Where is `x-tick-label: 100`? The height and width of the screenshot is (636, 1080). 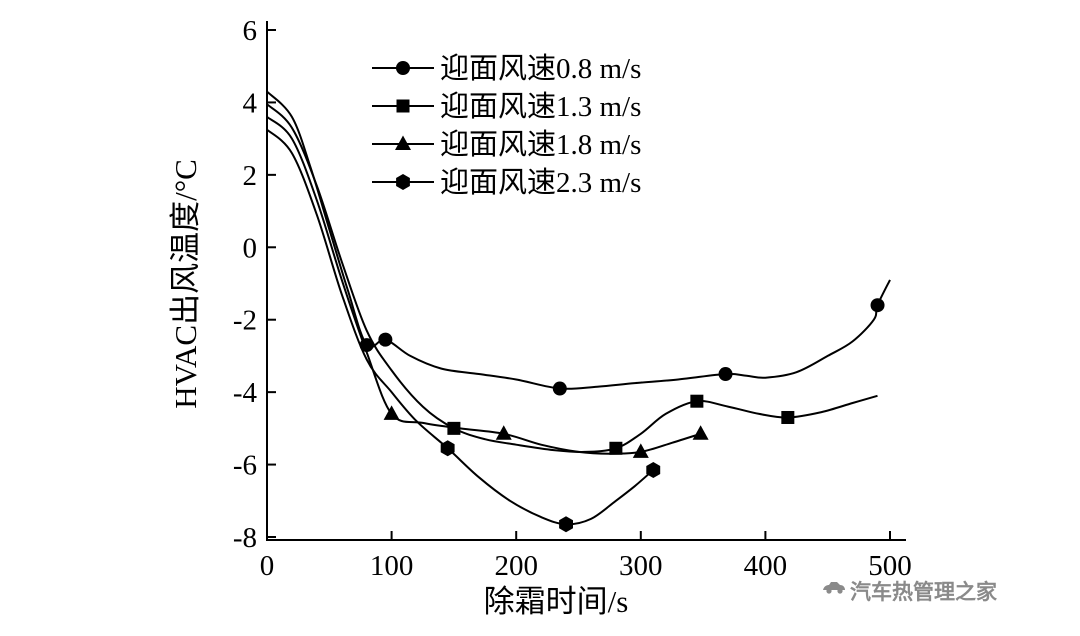 x-tick-label: 100 is located at coordinates (392, 566).